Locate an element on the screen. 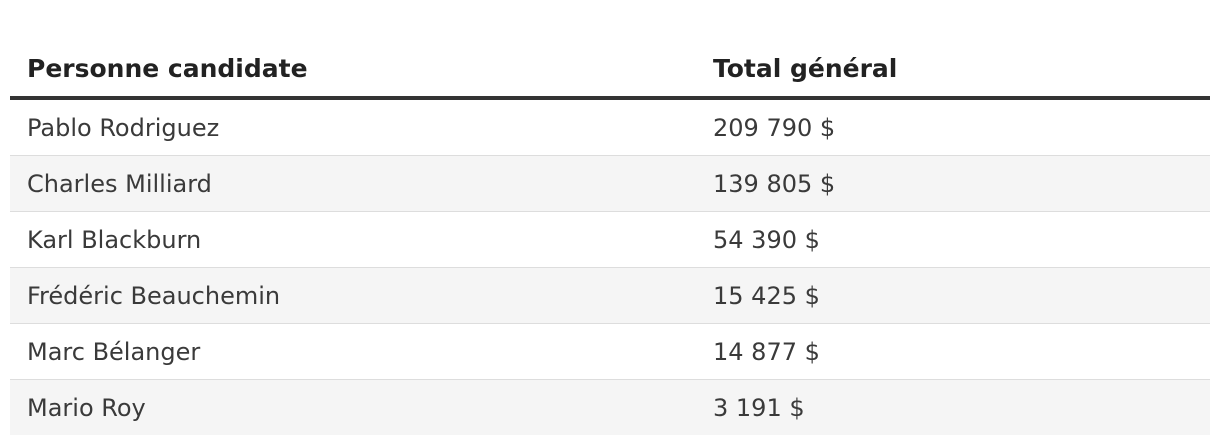 The width and height of the screenshot is (1220, 448). table-row: Charles Milliard 139 805 $ is located at coordinates (610, 183).